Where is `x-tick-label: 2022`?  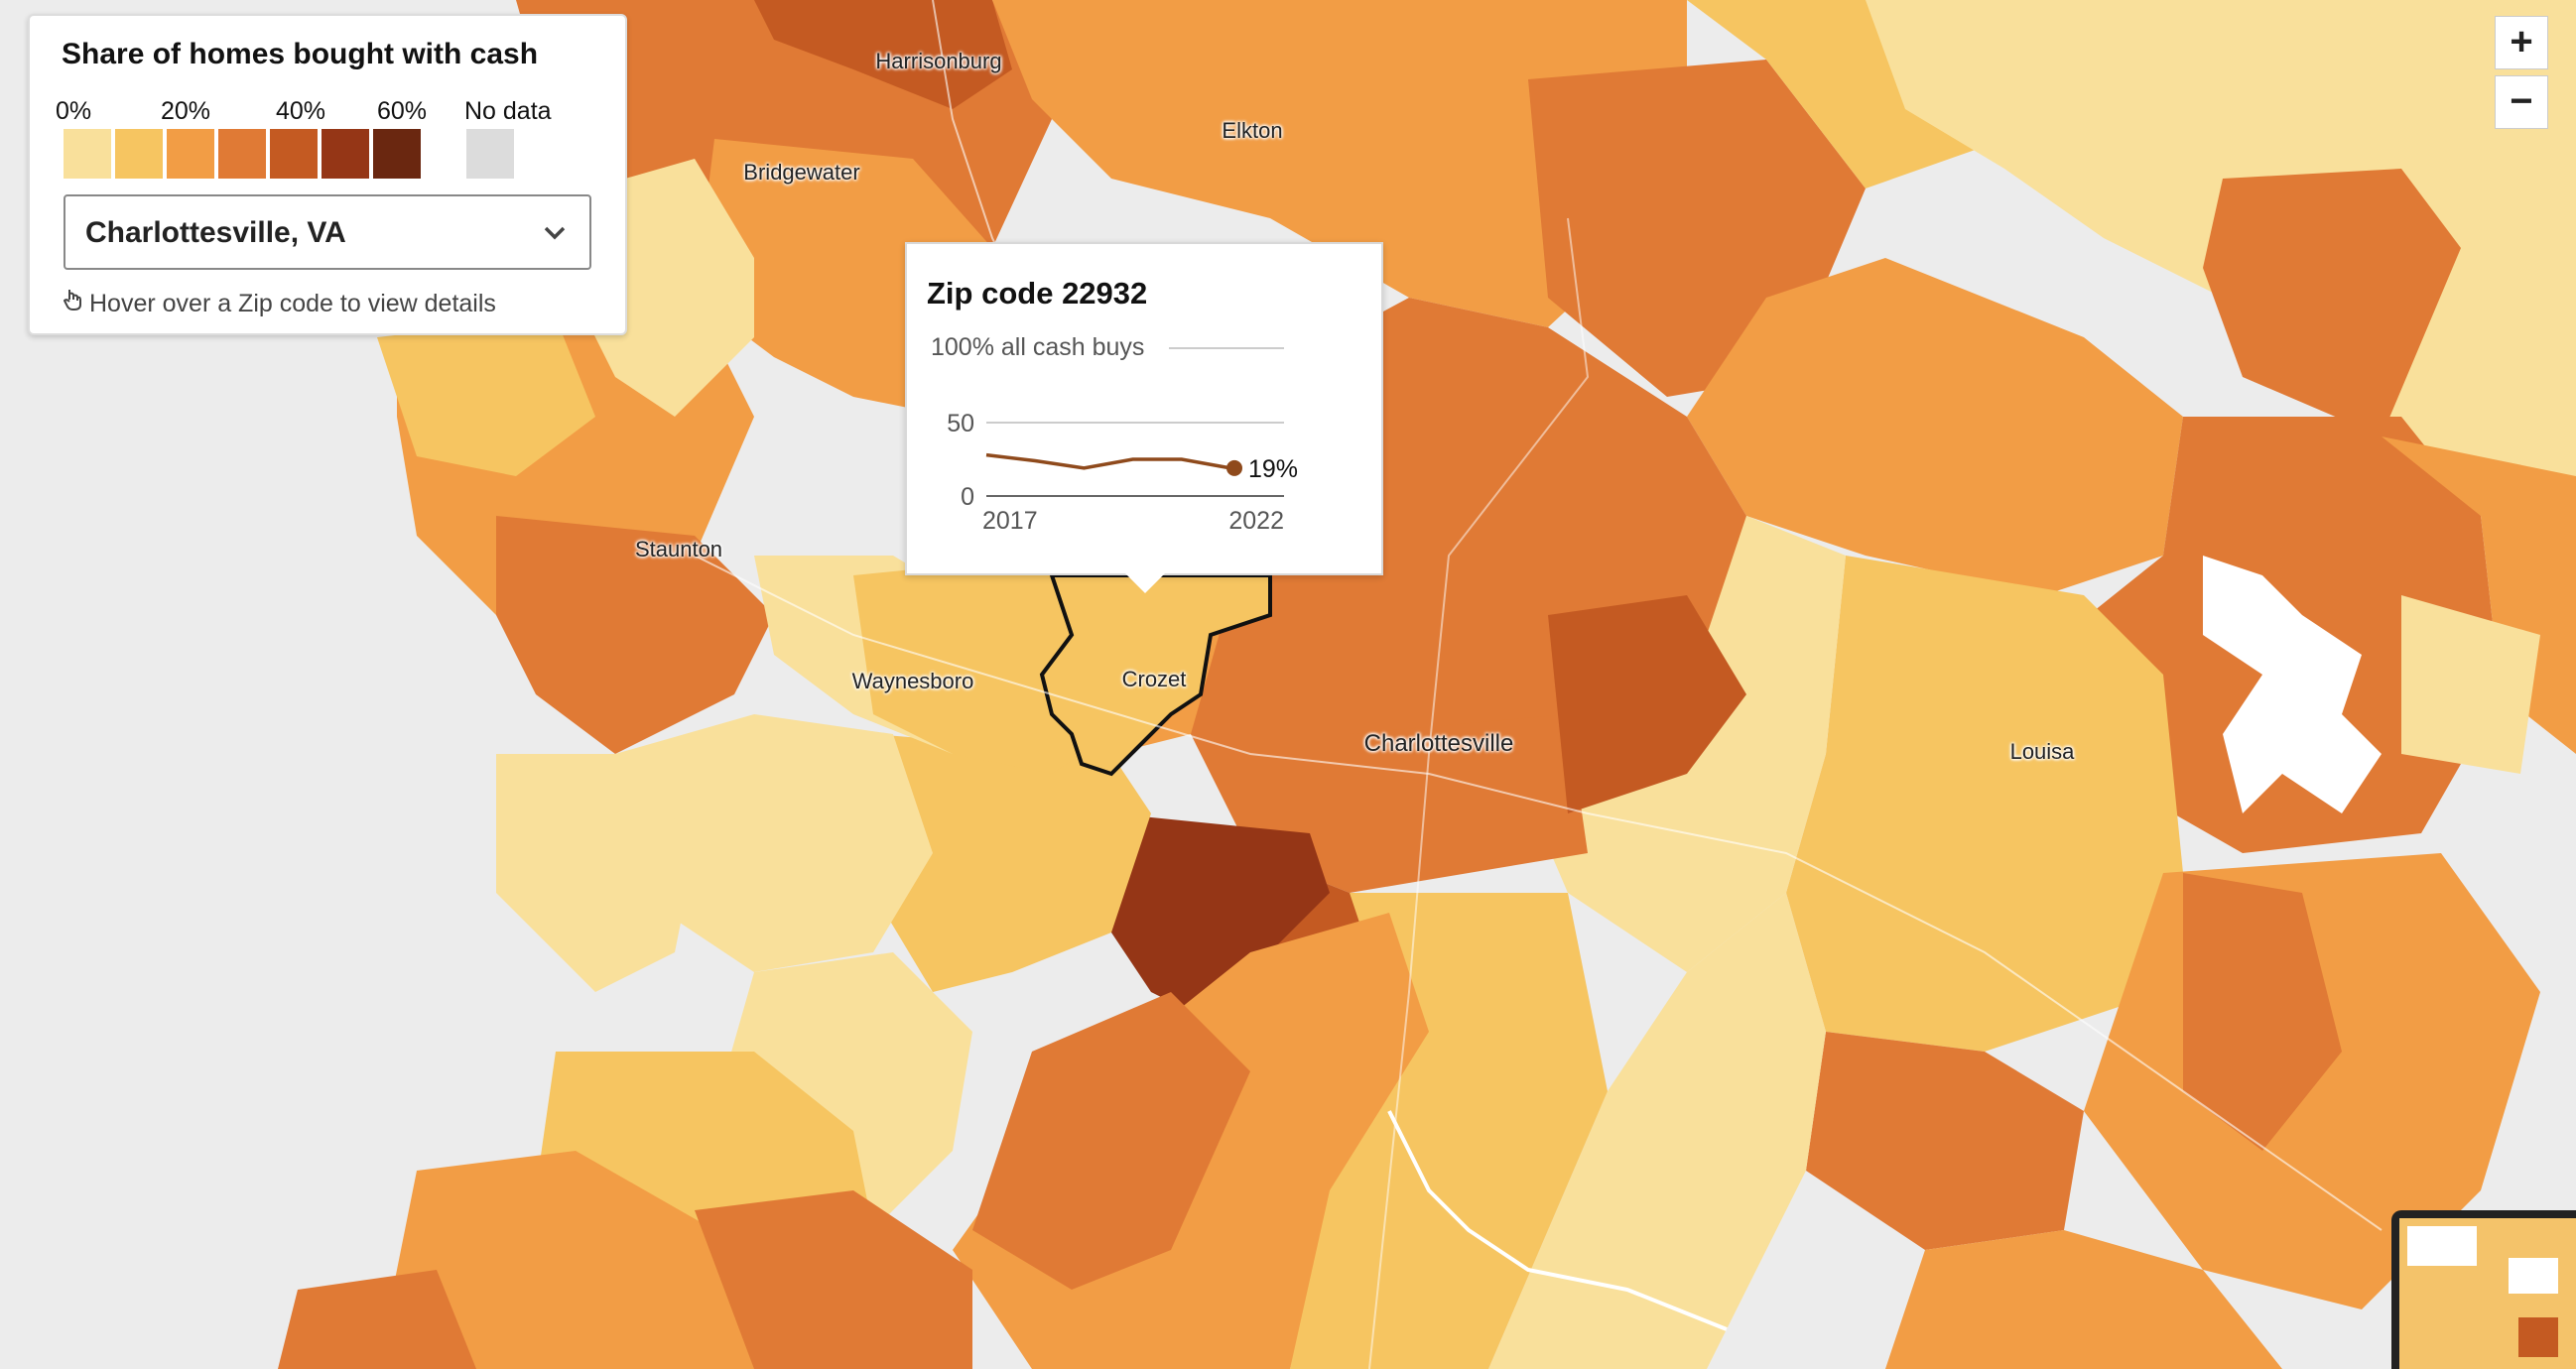 x-tick-label: 2022 is located at coordinates (1256, 521).